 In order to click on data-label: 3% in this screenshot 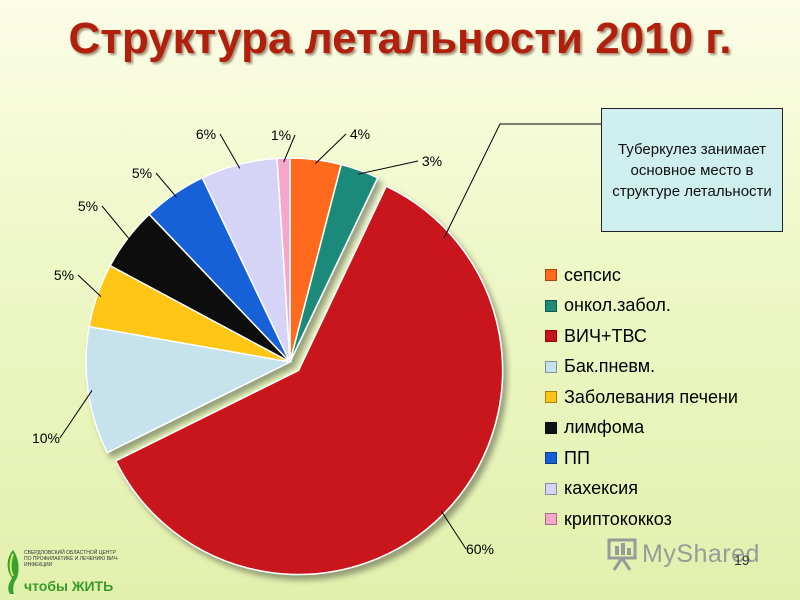, I will do `click(432, 161)`.